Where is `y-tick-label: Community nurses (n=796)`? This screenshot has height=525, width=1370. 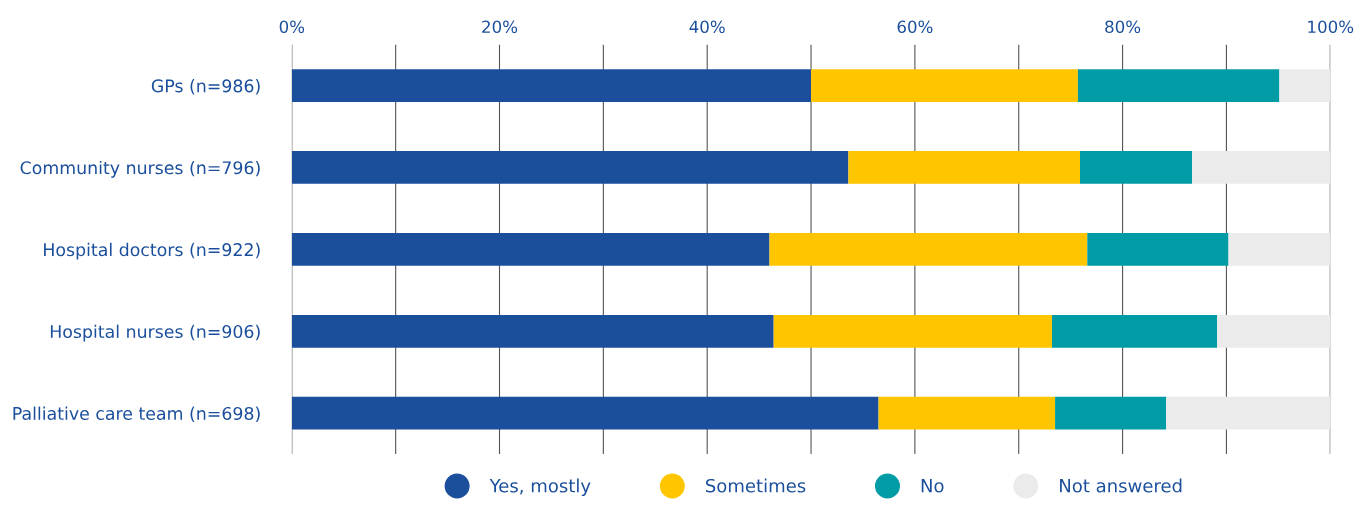 y-tick-label: Community nurses (n=796) is located at coordinates (140, 169).